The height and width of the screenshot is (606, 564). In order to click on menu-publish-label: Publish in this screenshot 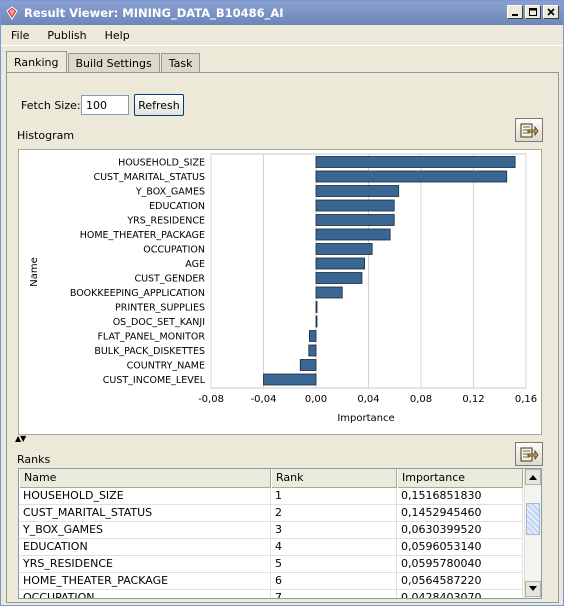, I will do `click(67, 35)`.